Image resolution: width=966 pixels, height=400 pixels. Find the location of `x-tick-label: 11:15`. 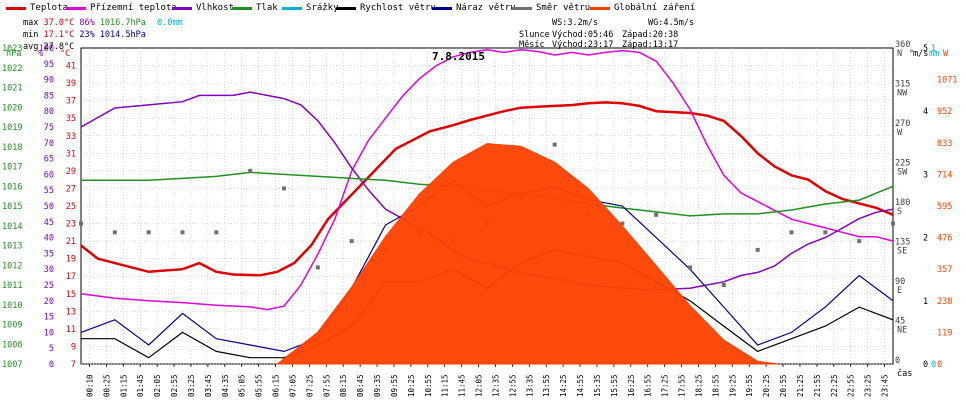

x-tick-label: 11:15 is located at coordinates (445, 385).